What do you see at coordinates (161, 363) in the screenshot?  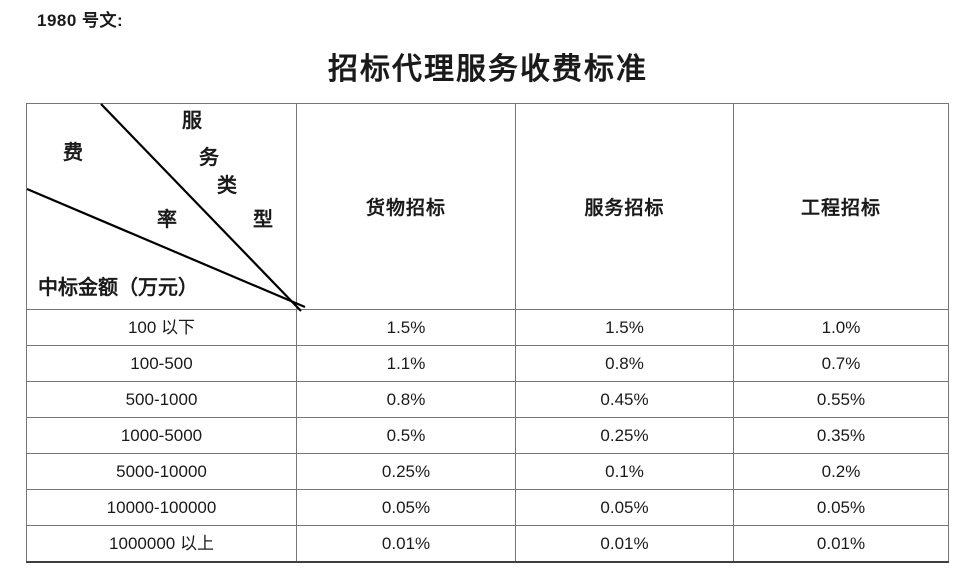 I see `row-amount-label: 100-500` at bounding box center [161, 363].